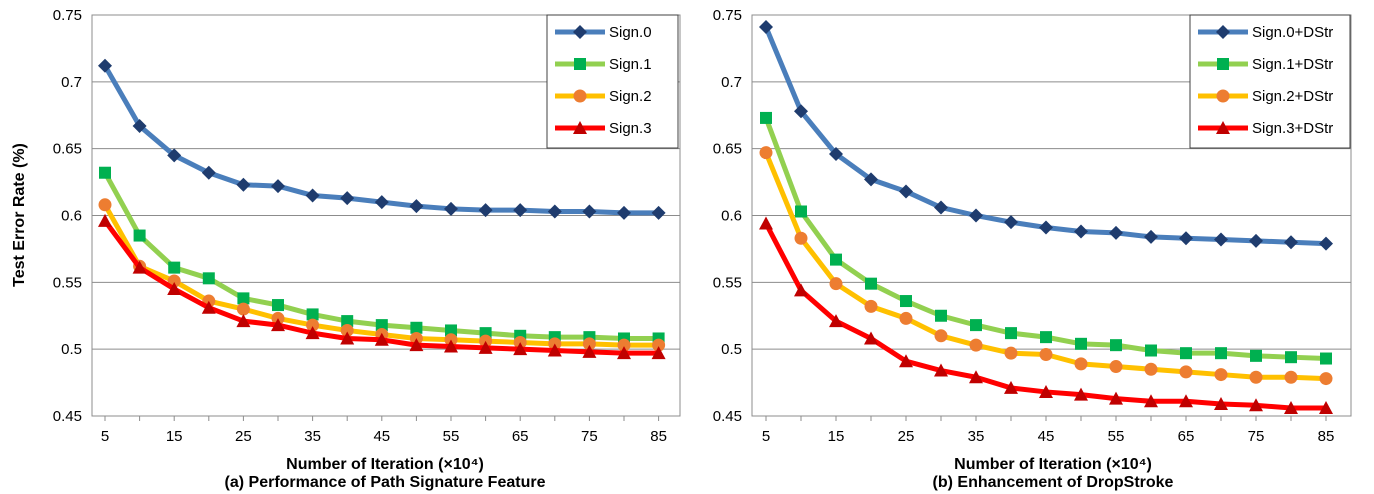 The height and width of the screenshot is (494, 1374). I want to click on y-axis-title-left: Test Error Rate (%), so click(19, 215).